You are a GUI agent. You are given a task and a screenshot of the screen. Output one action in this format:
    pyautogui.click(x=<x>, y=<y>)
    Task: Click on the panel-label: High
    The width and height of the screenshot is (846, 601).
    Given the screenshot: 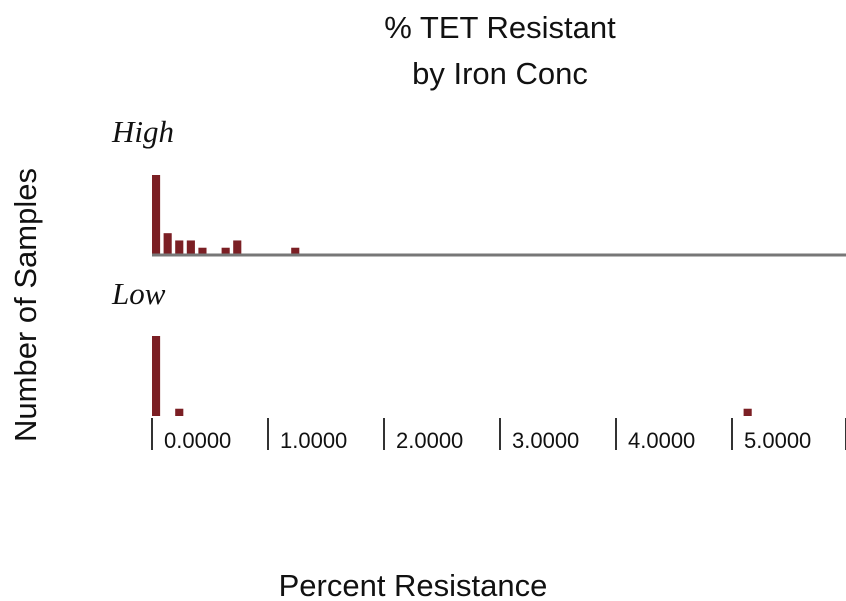 What is the action you would take?
    pyautogui.click(x=142, y=131)
    